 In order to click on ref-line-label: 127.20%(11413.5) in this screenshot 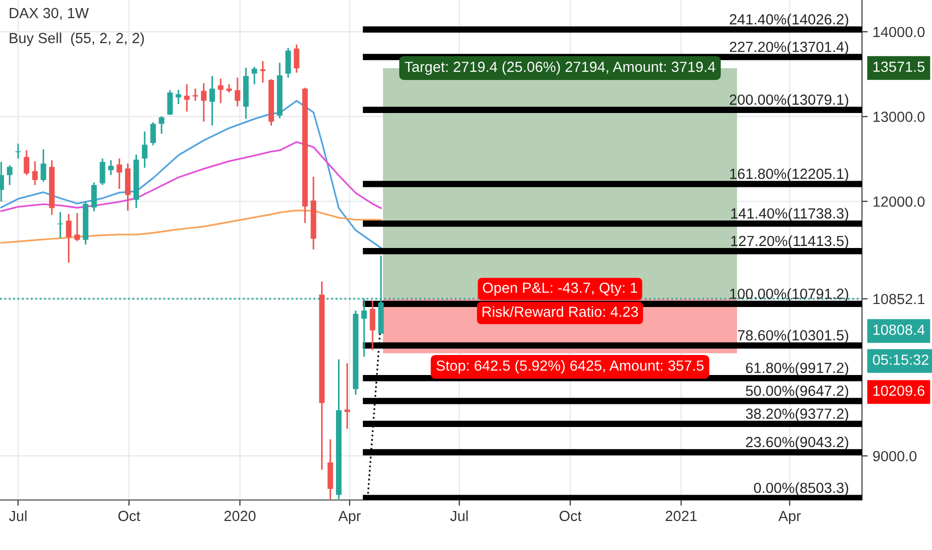, I will do `click(789, 242)`.